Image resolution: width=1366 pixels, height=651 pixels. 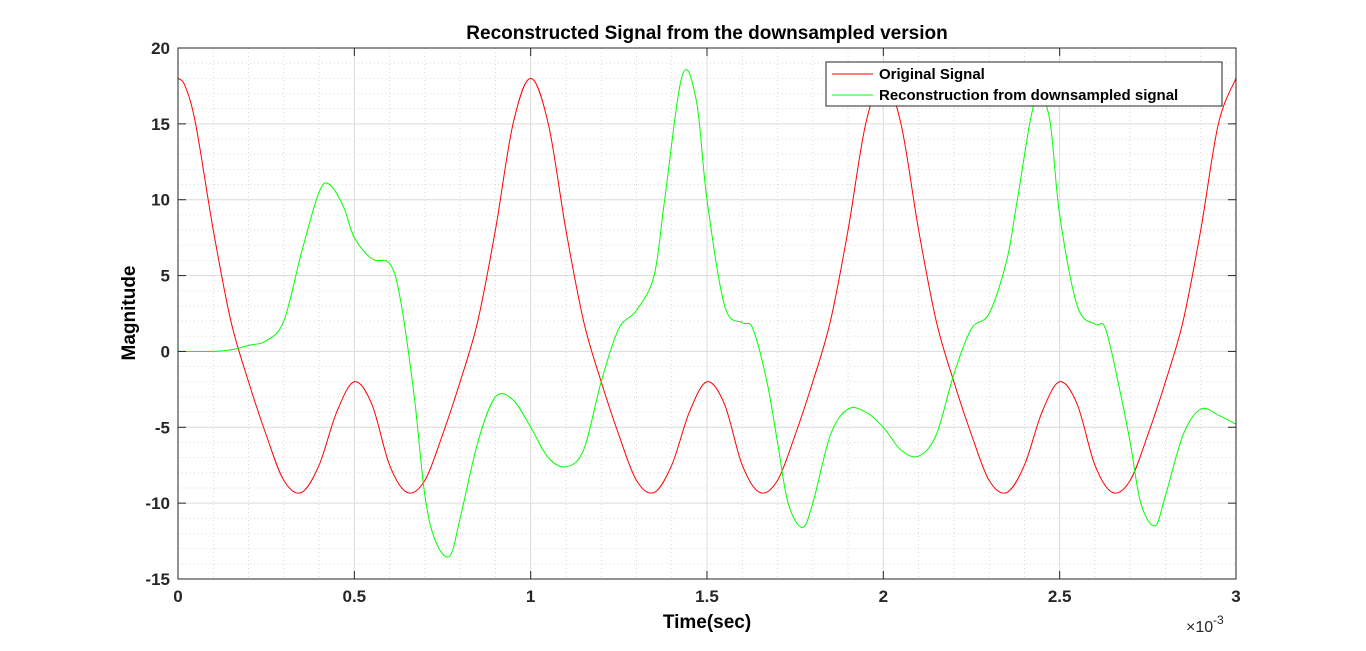 What do you see at coordinates (1235, 596) in the screenshot?
I see `x-tick-label: 3` at bounding box center [1235, 596].